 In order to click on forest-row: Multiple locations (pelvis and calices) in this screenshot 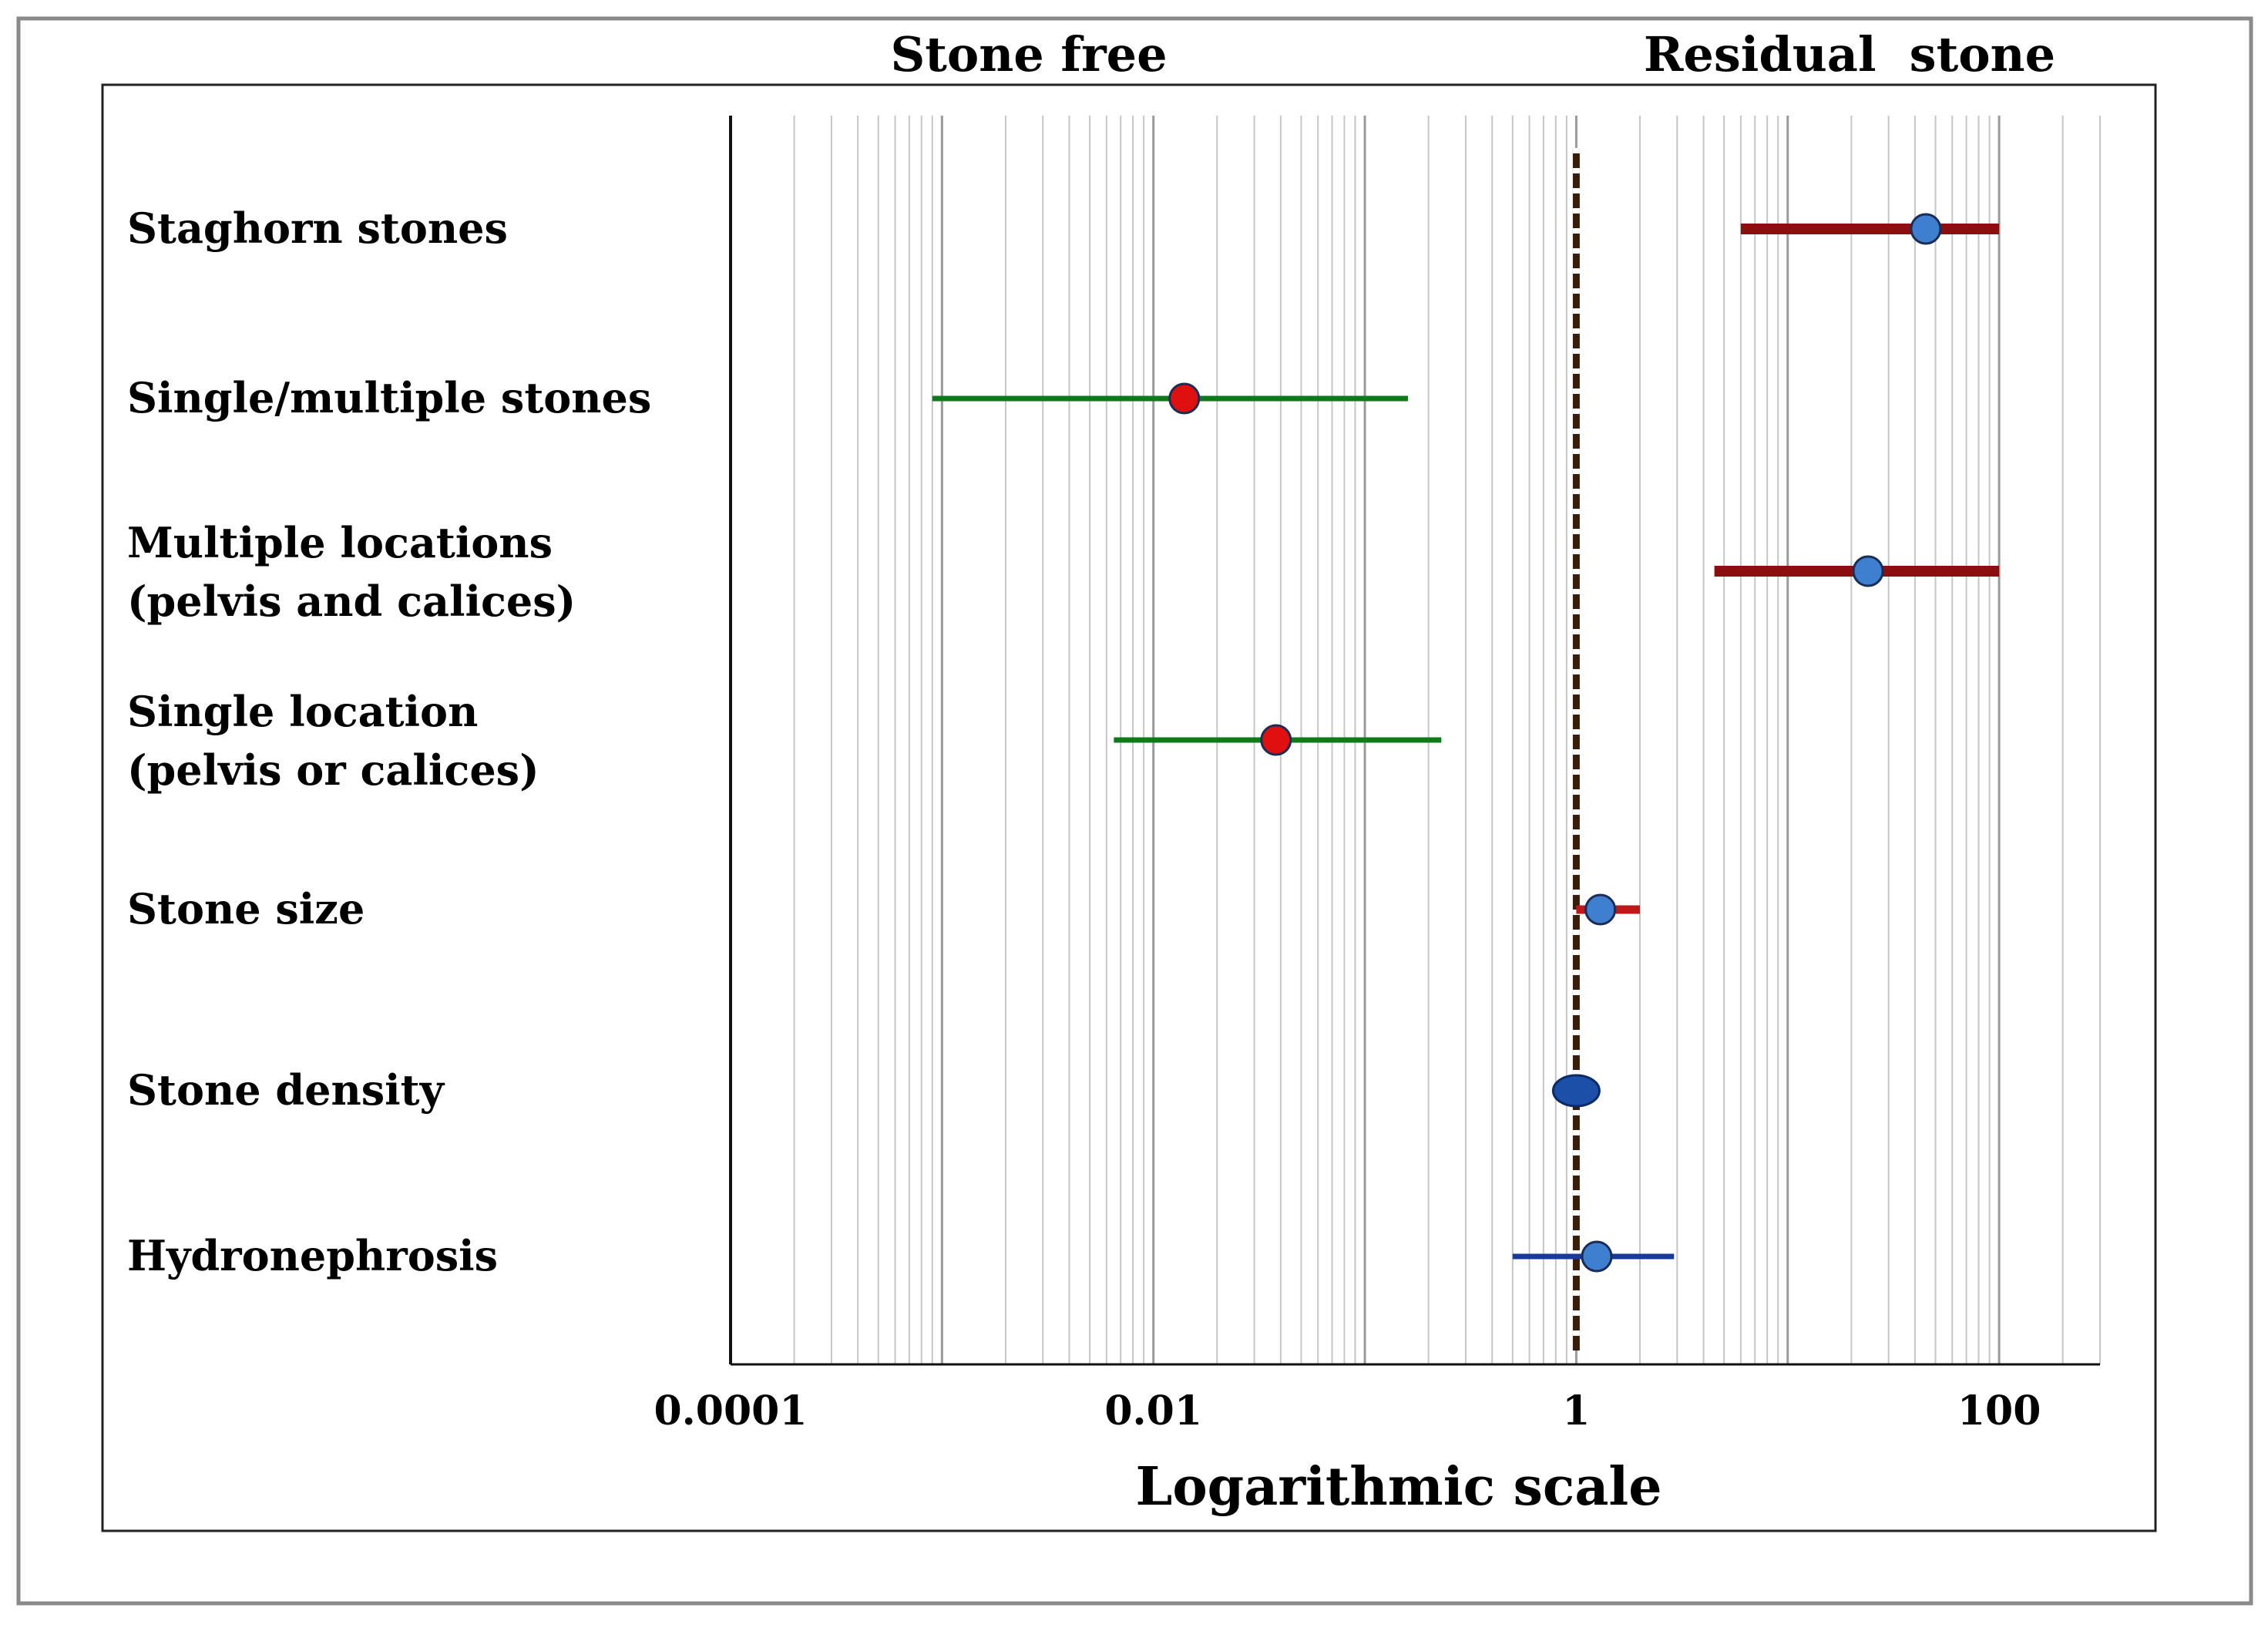, I will do `click(1063, 572)`.